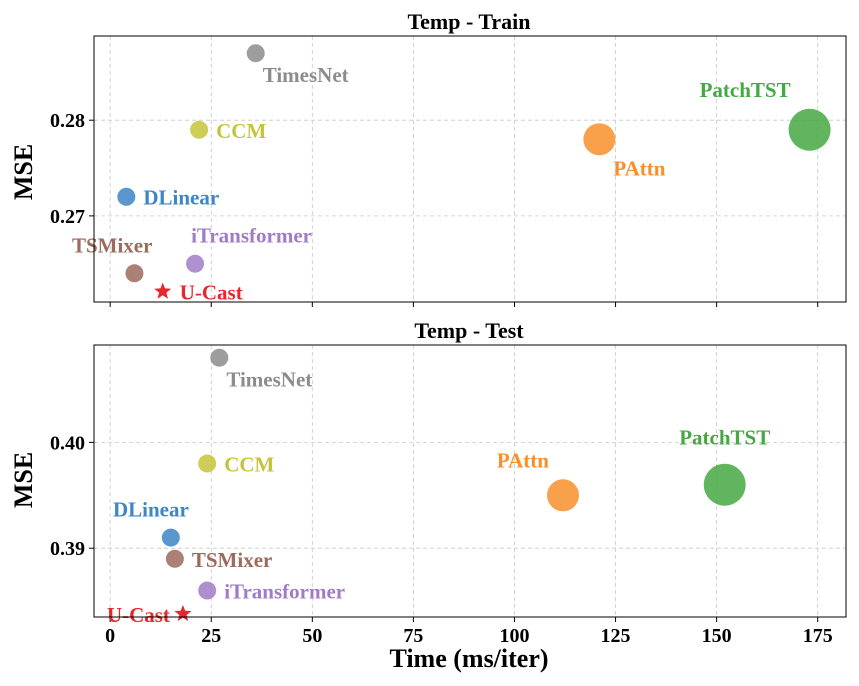  What do you see at coordinates (23, 172) in the screenshot?
I see `y-axis-label-train: MSE` at bounding box center [23, 172].